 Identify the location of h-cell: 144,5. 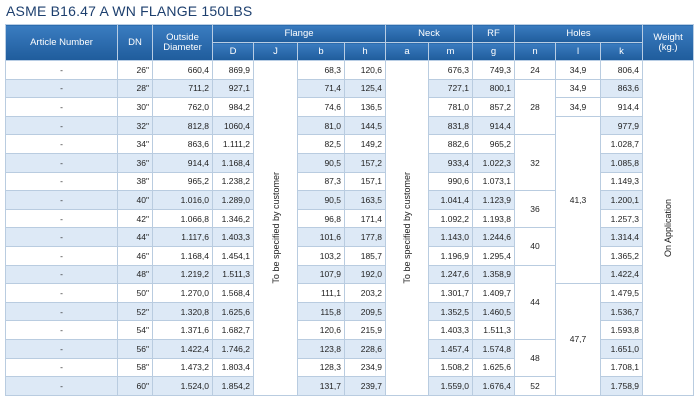
(365, 125).